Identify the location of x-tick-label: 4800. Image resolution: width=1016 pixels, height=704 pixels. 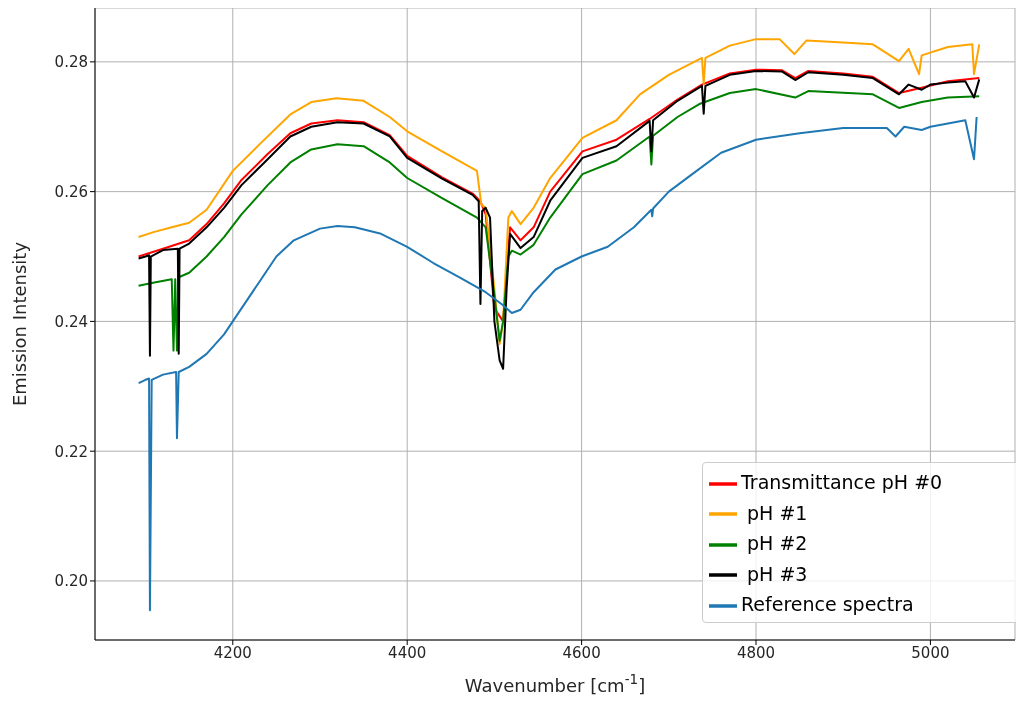
(756, 652).